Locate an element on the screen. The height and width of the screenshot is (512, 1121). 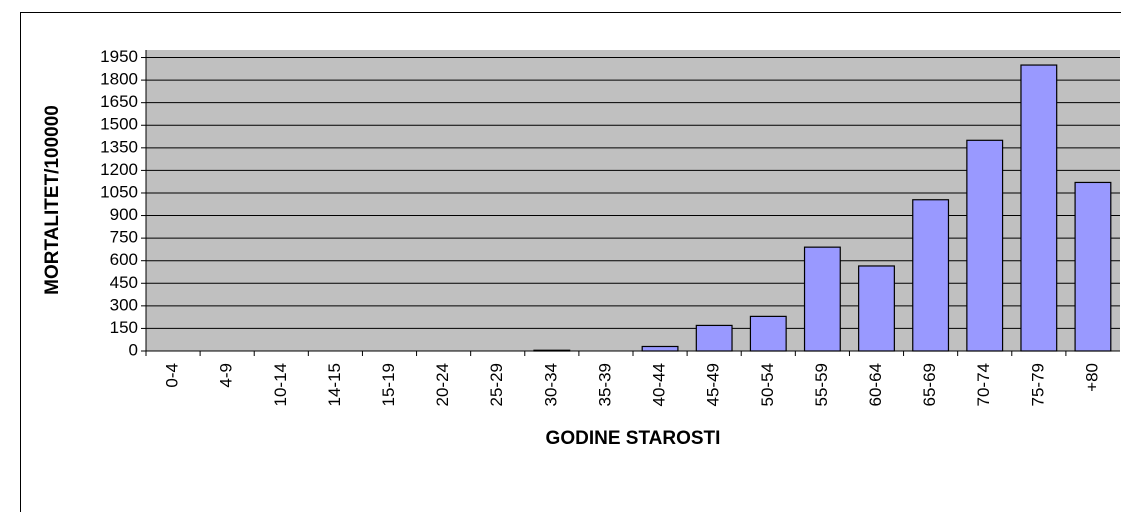
x-tick-label: 75-79 is located at coordinates (1037, 384).